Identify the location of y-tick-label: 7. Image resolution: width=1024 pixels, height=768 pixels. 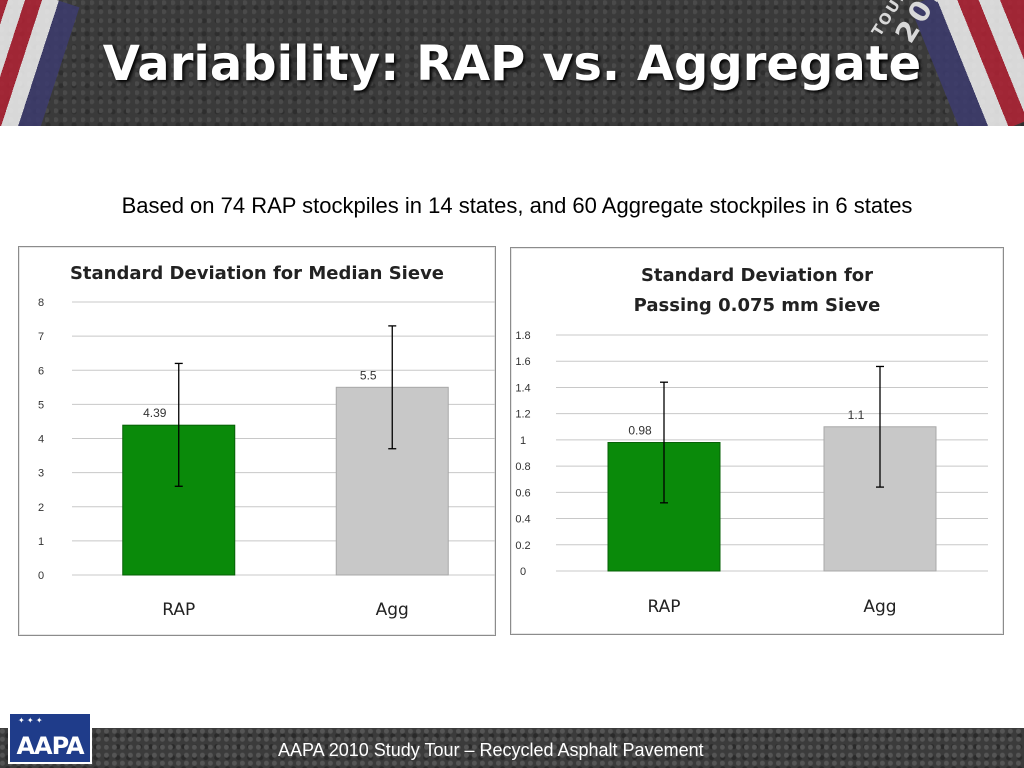
(41, 337).